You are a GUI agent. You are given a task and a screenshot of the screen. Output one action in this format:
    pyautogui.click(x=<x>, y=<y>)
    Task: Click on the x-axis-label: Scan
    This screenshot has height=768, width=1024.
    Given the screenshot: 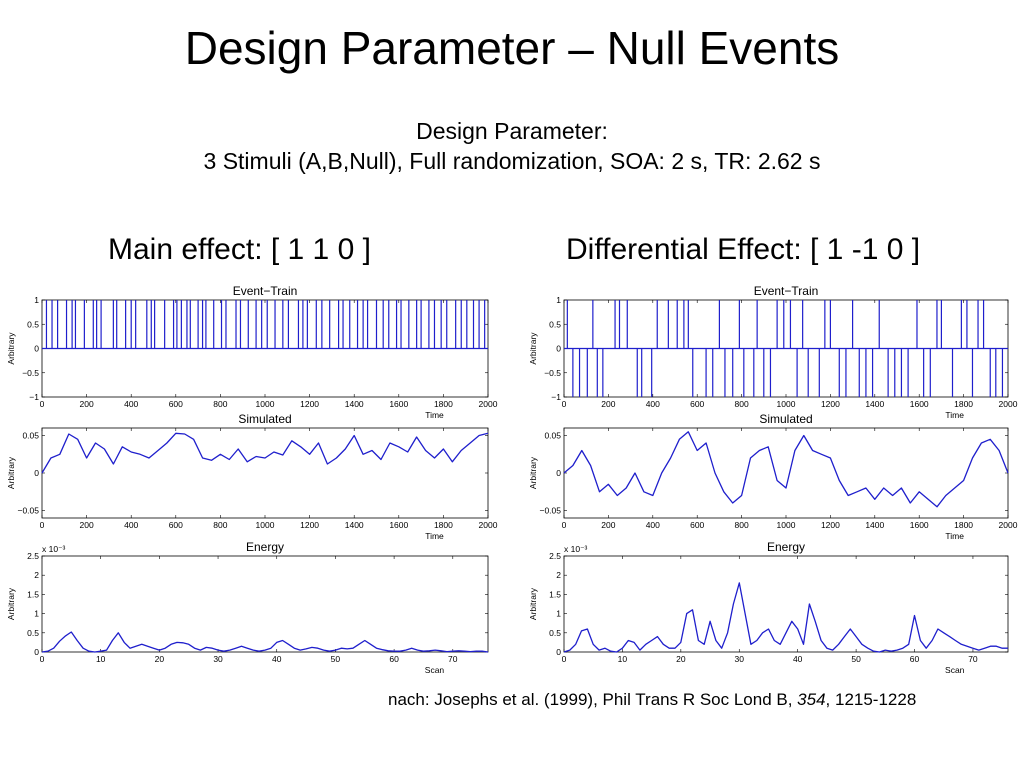 What is the action you would take?
    pyautogui.click(x=955, y=670)
    